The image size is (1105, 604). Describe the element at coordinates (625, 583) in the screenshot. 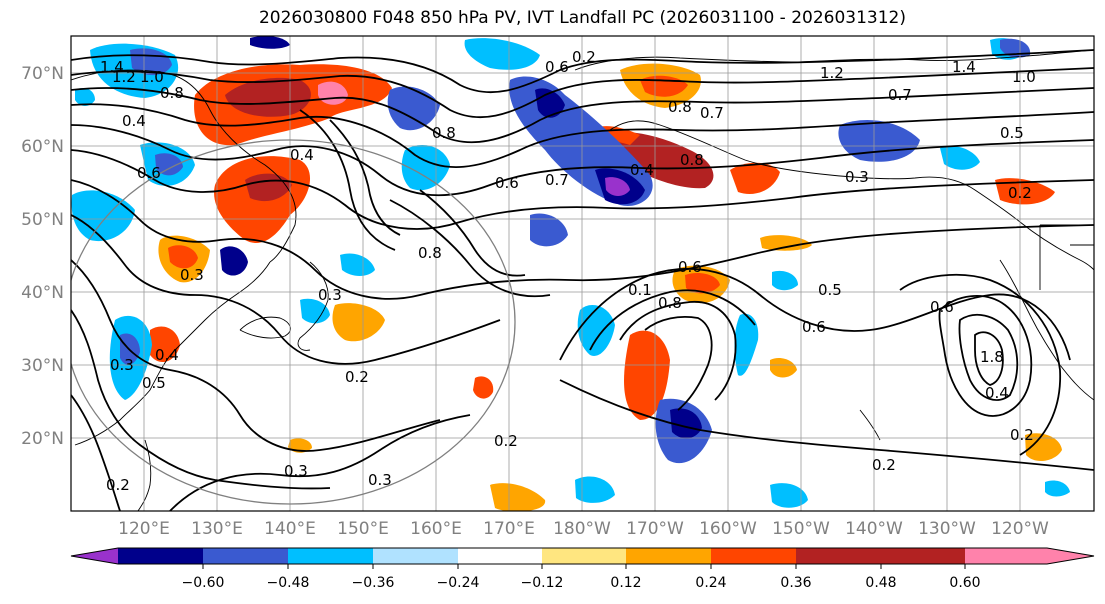

I see `colorbar-tick-label: 0.12` at that location.